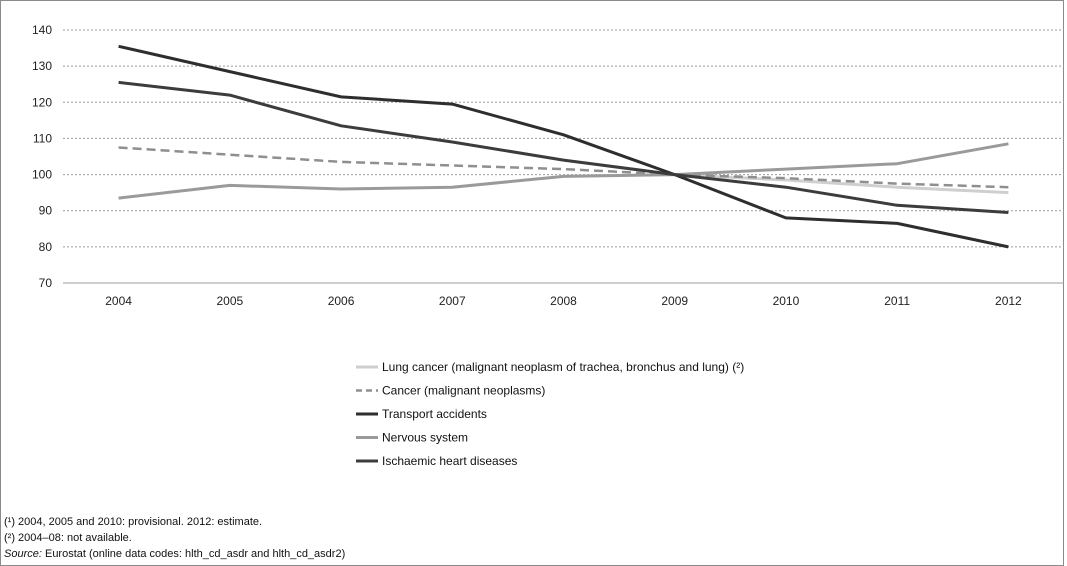 This screenshot has height=566, width=1067. I want to click on y-tick-label: 90, so click(46, 211).